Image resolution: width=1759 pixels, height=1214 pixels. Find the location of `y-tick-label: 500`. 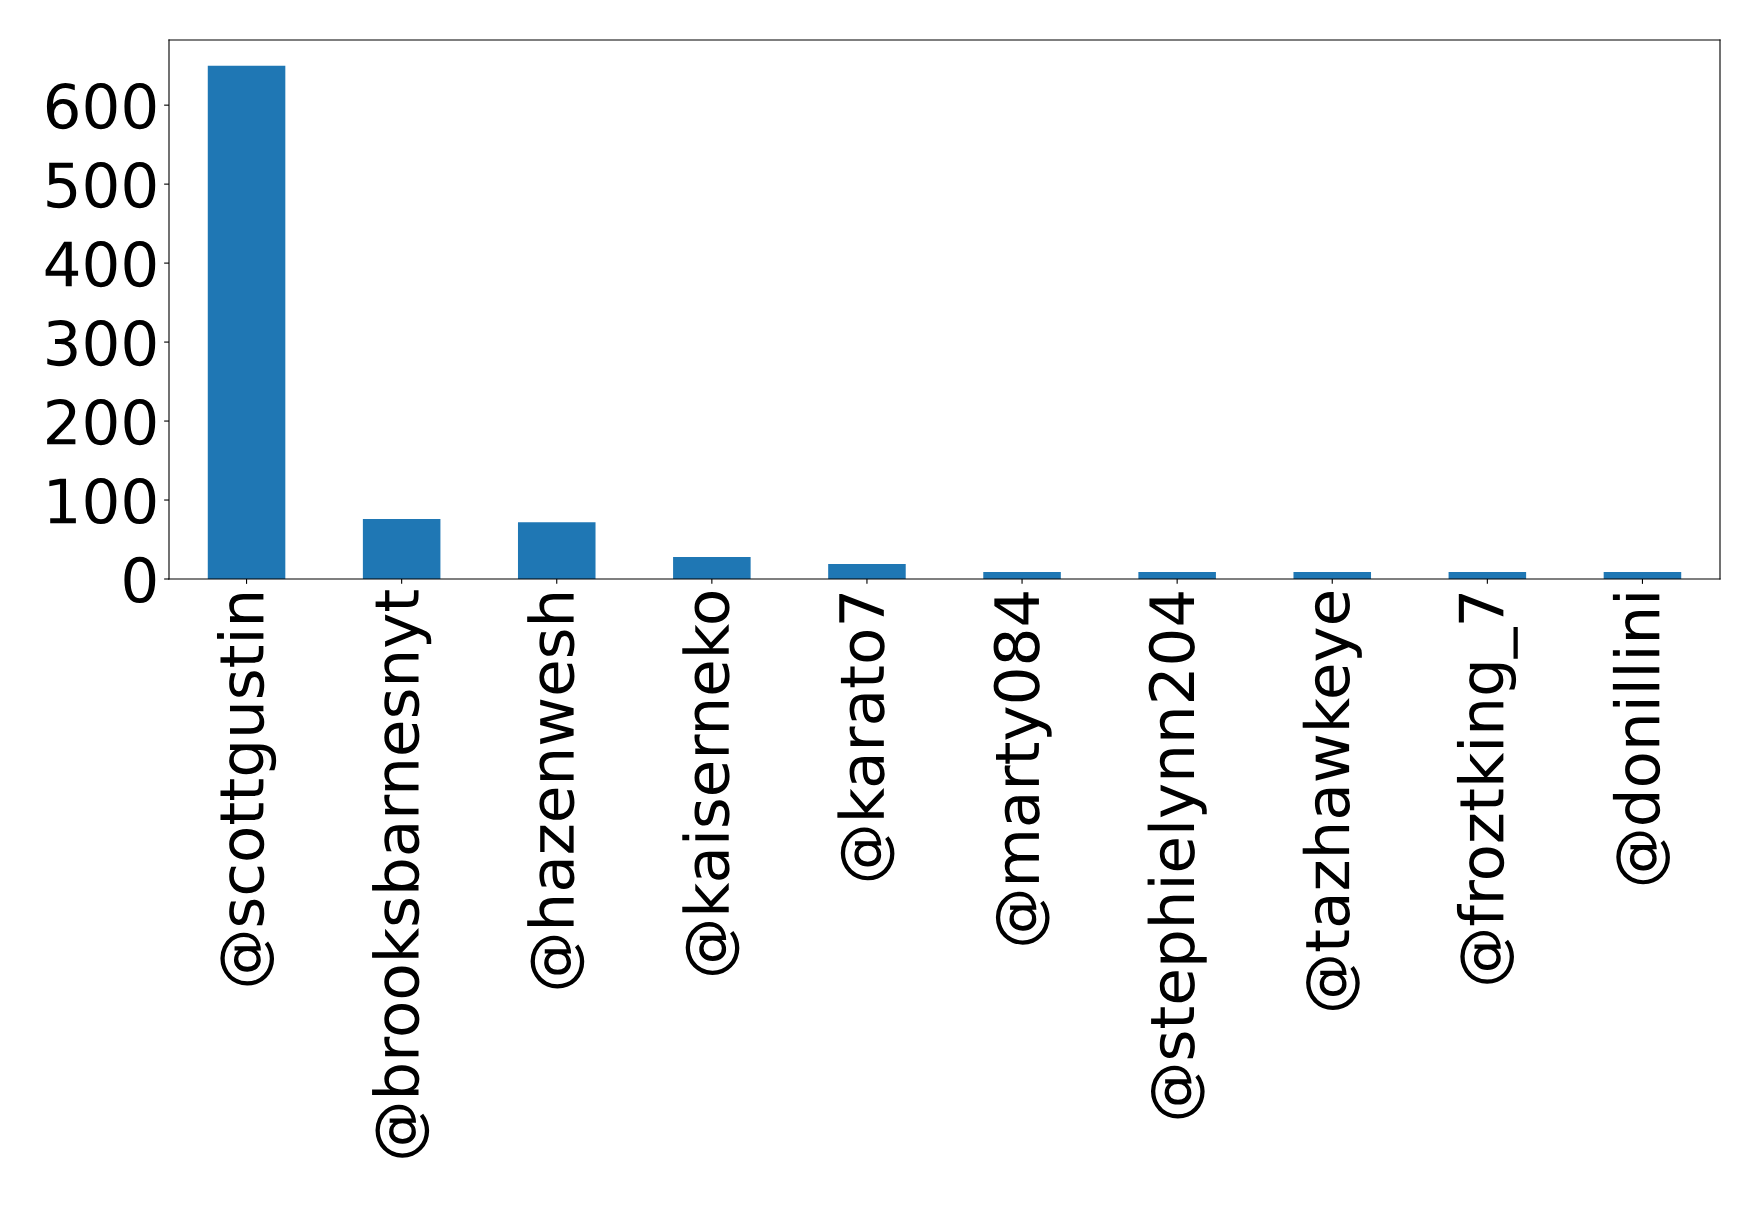

y-tick-label: 500 is located at coordinates (101, 185).